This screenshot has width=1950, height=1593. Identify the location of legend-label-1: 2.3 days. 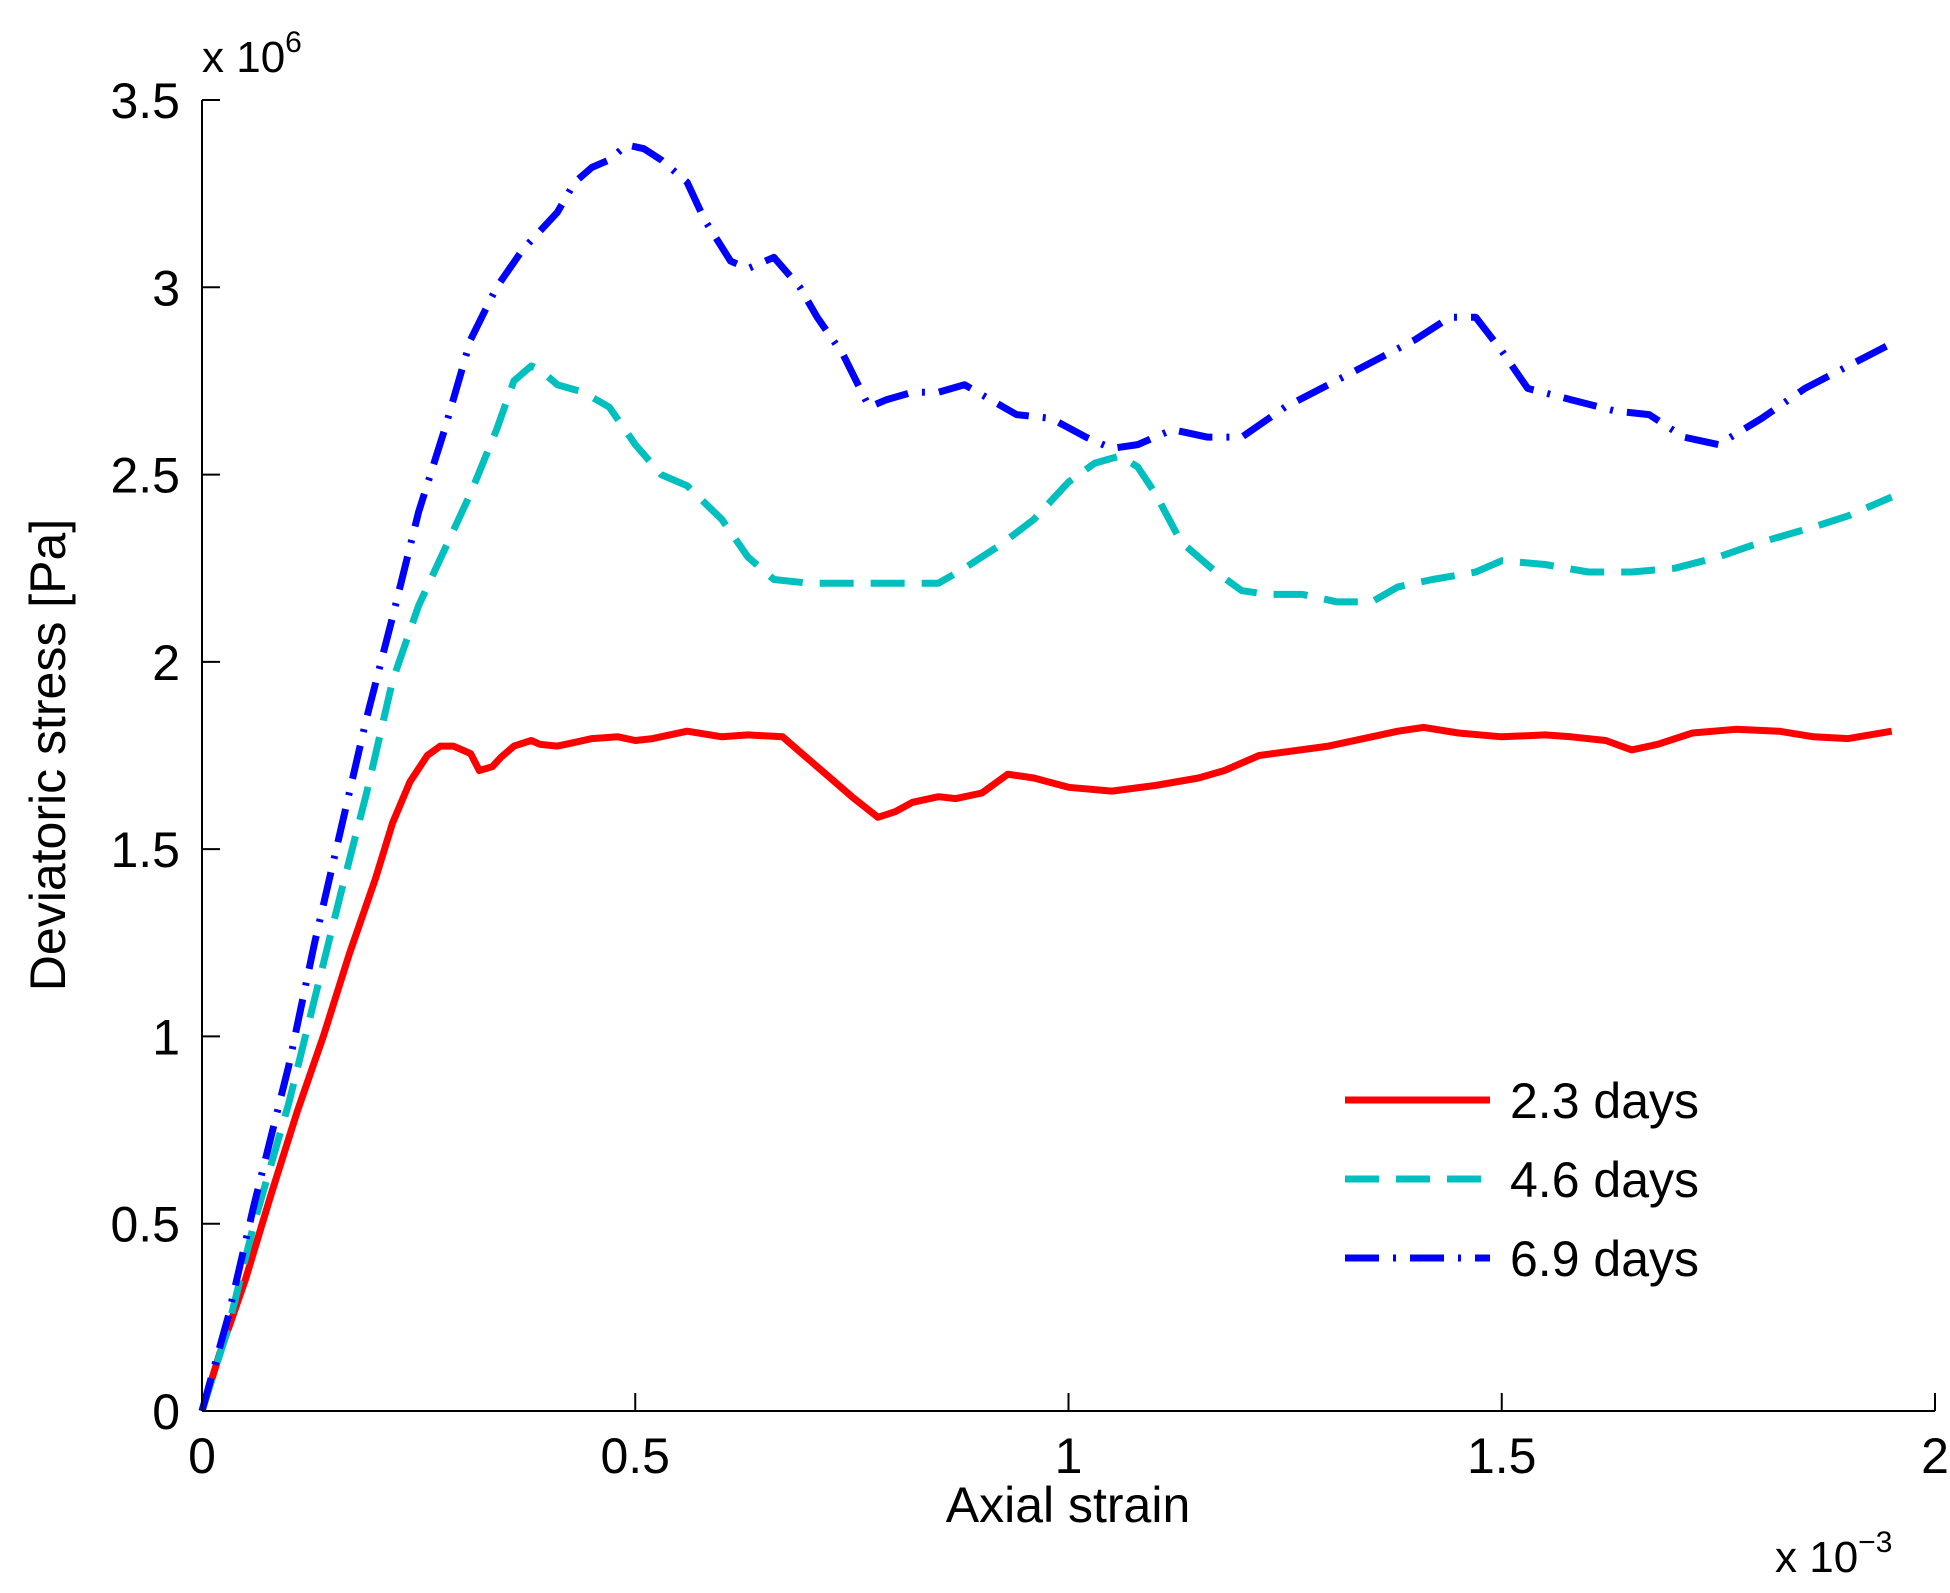
(1604, 1101).